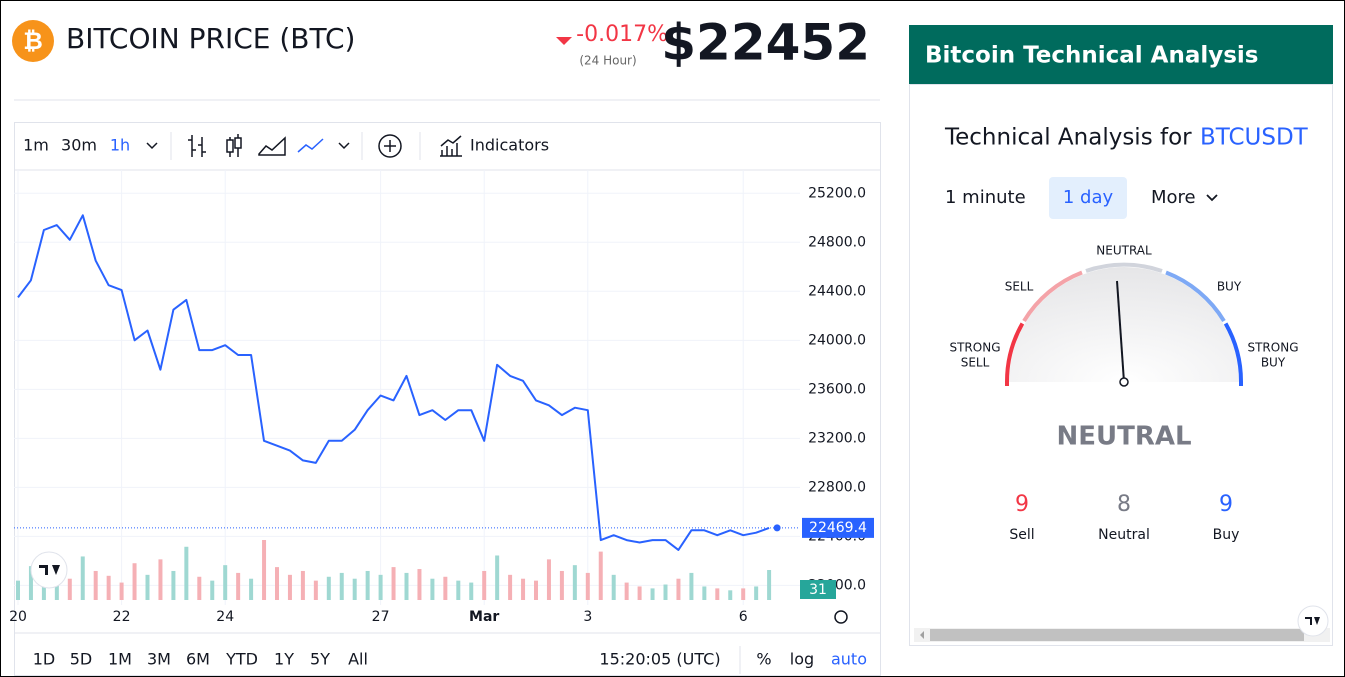 This screenshot has height=677, width=1345. What do you see at coordinates (272, 146) in the screenshot?
I see `area-icon` at bounding box center [272, 146].